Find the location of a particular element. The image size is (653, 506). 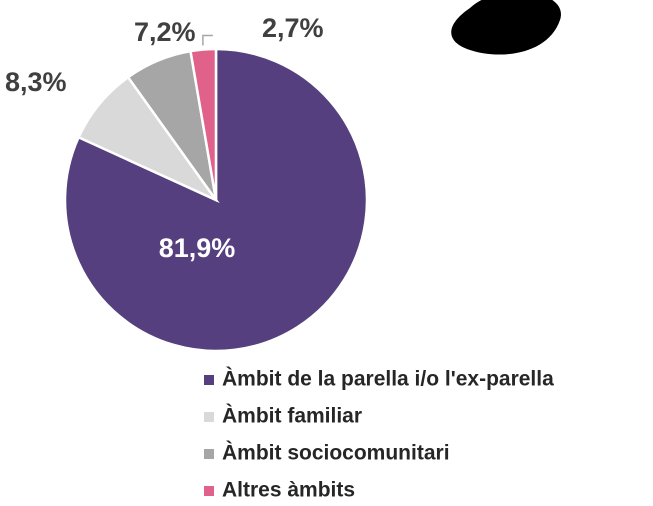

occlusion-blob is located at coordinates (506, 27).